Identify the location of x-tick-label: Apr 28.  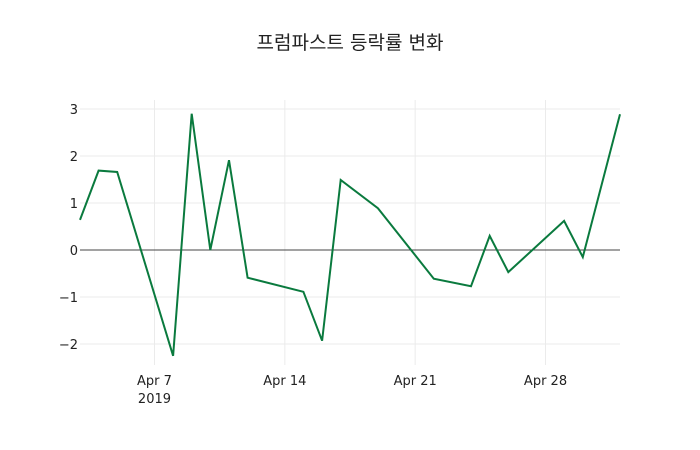
(545, 381).